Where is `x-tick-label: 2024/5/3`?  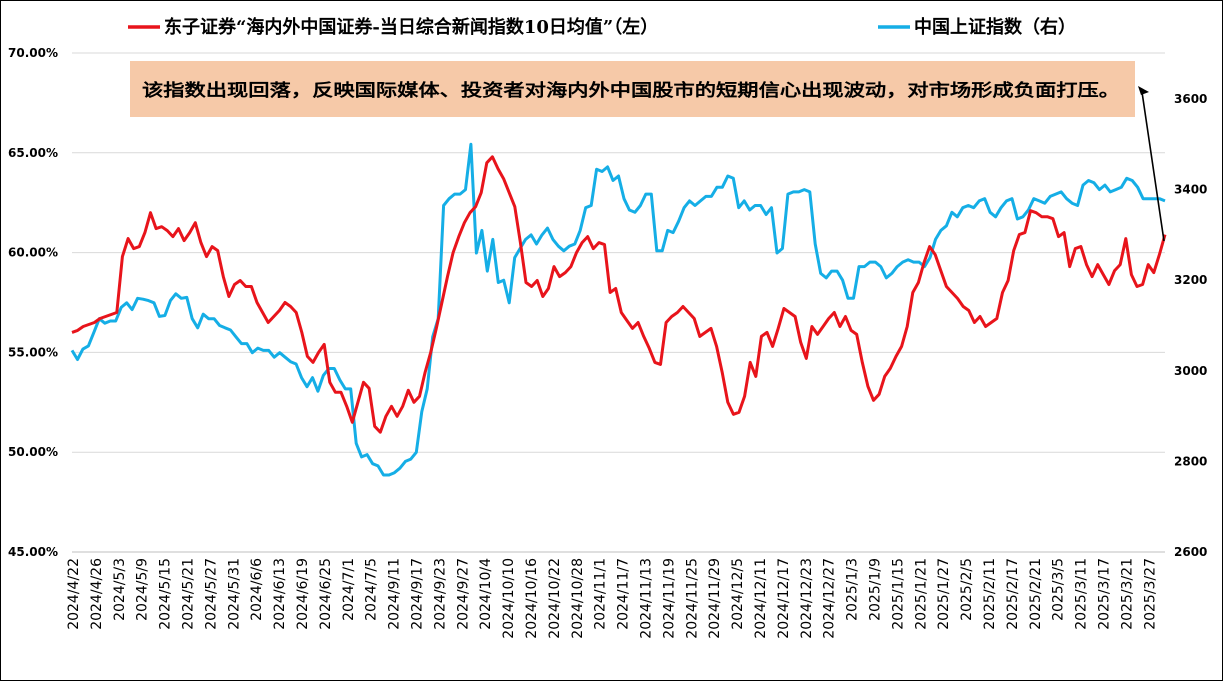
x-tick-label: 2024/5/3 is located at coordinates (120, 589).